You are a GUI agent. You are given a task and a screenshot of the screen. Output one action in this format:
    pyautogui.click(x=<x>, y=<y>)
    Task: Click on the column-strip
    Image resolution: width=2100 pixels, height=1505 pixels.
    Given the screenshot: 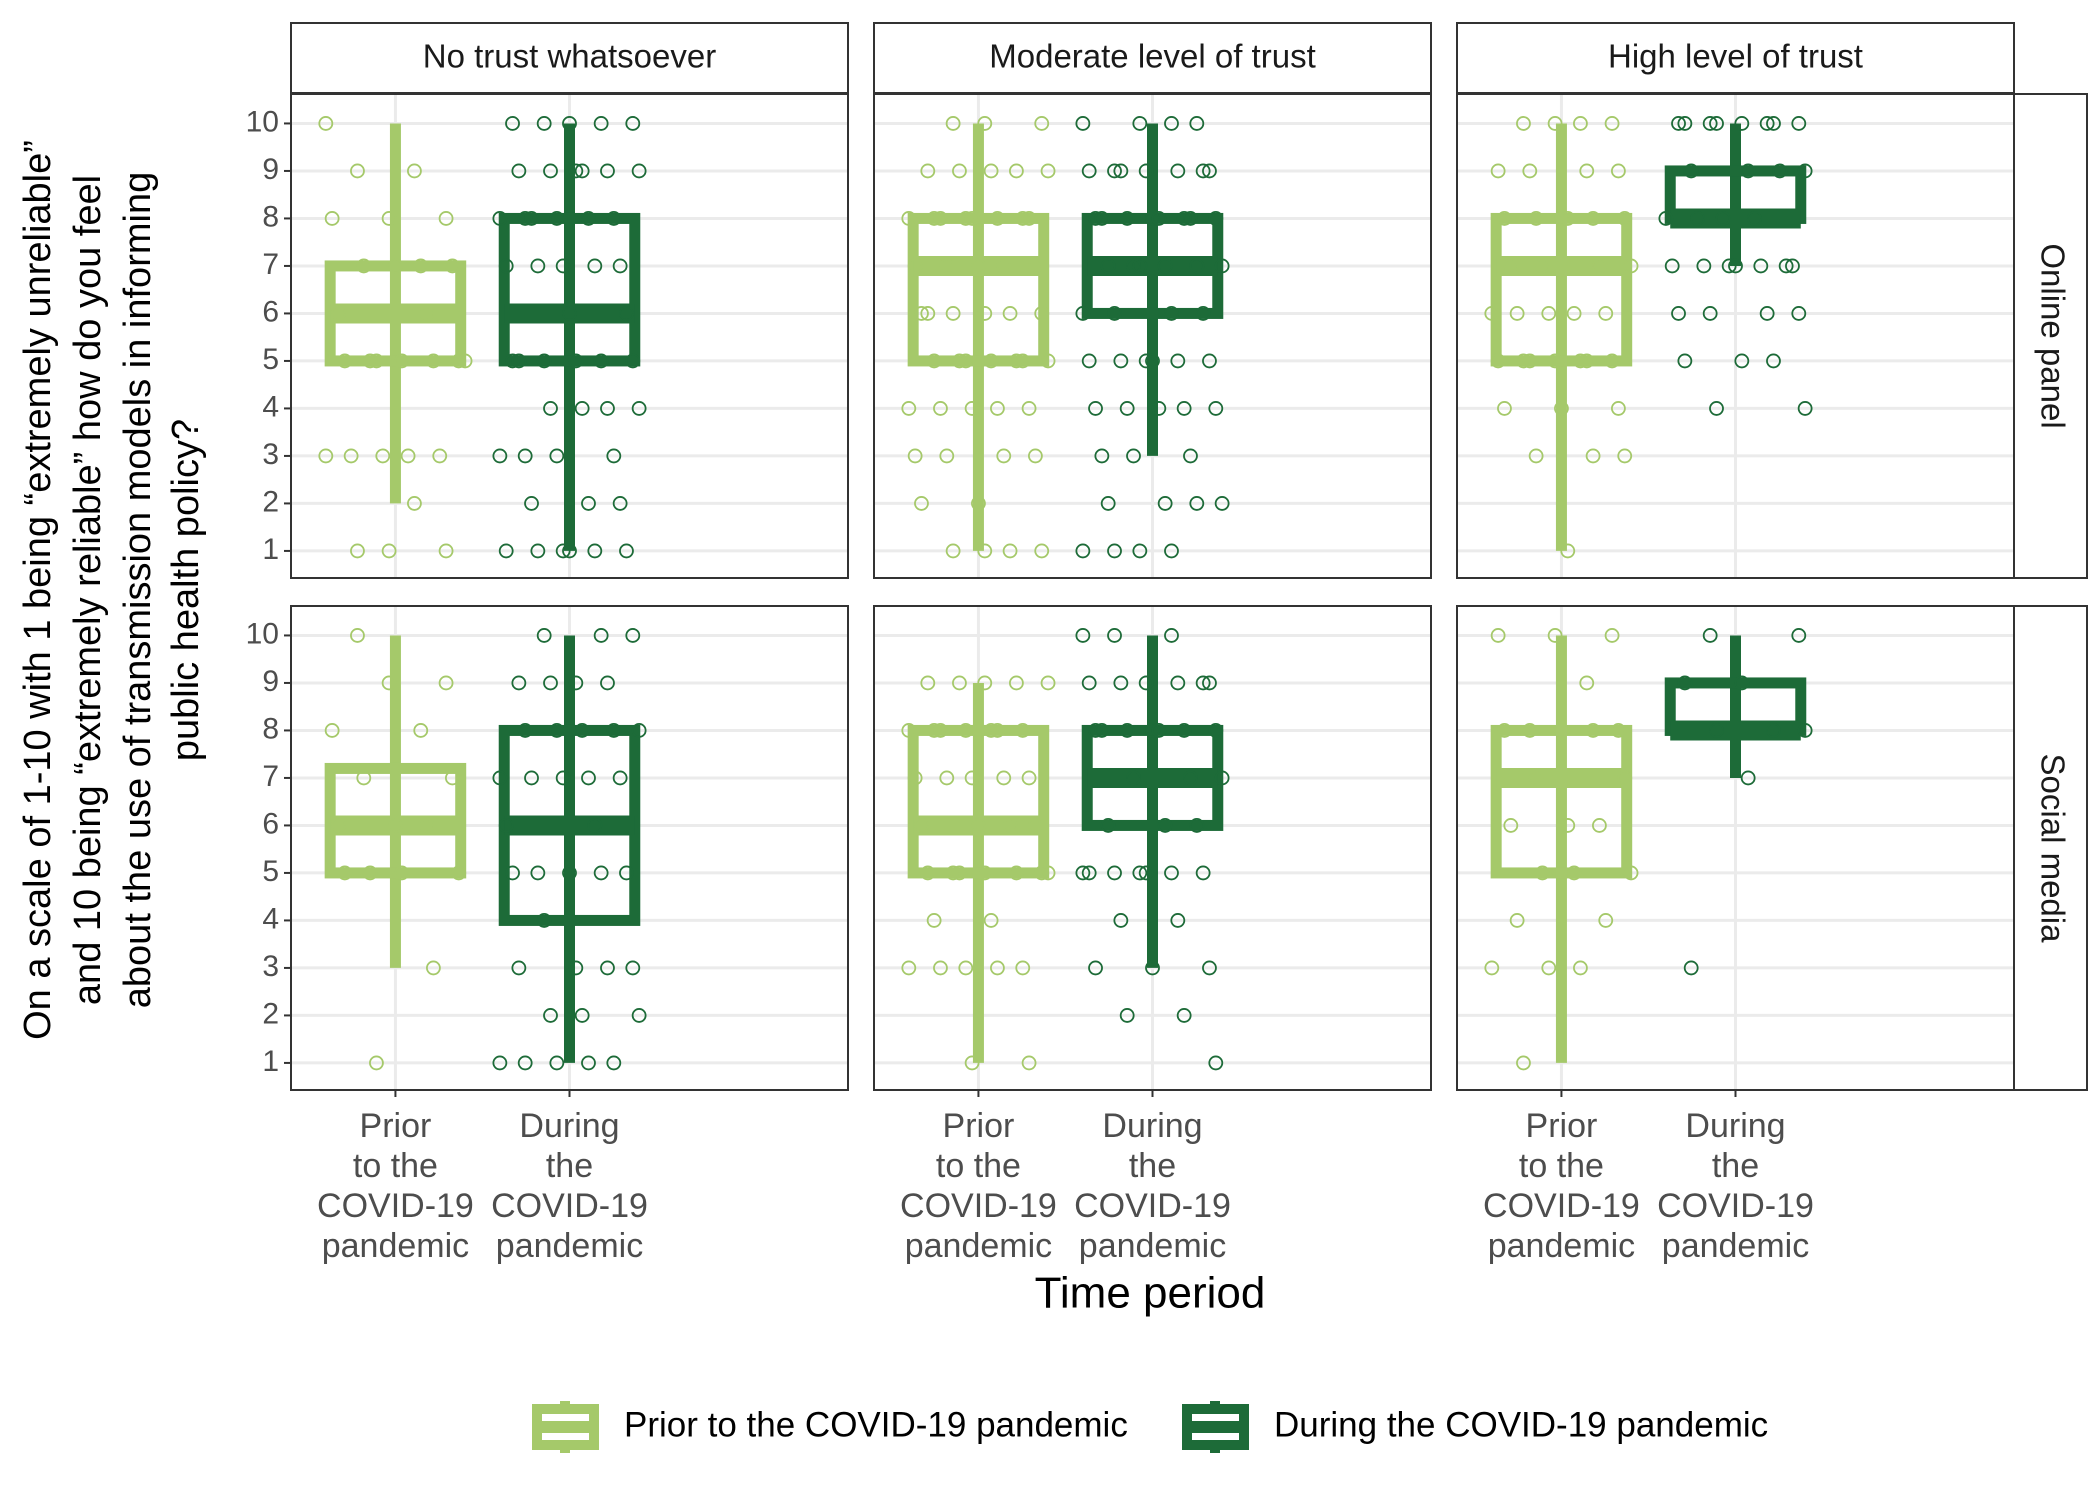 What is the action you would take?
    pyautogui.click(x=1735, y=58)
    